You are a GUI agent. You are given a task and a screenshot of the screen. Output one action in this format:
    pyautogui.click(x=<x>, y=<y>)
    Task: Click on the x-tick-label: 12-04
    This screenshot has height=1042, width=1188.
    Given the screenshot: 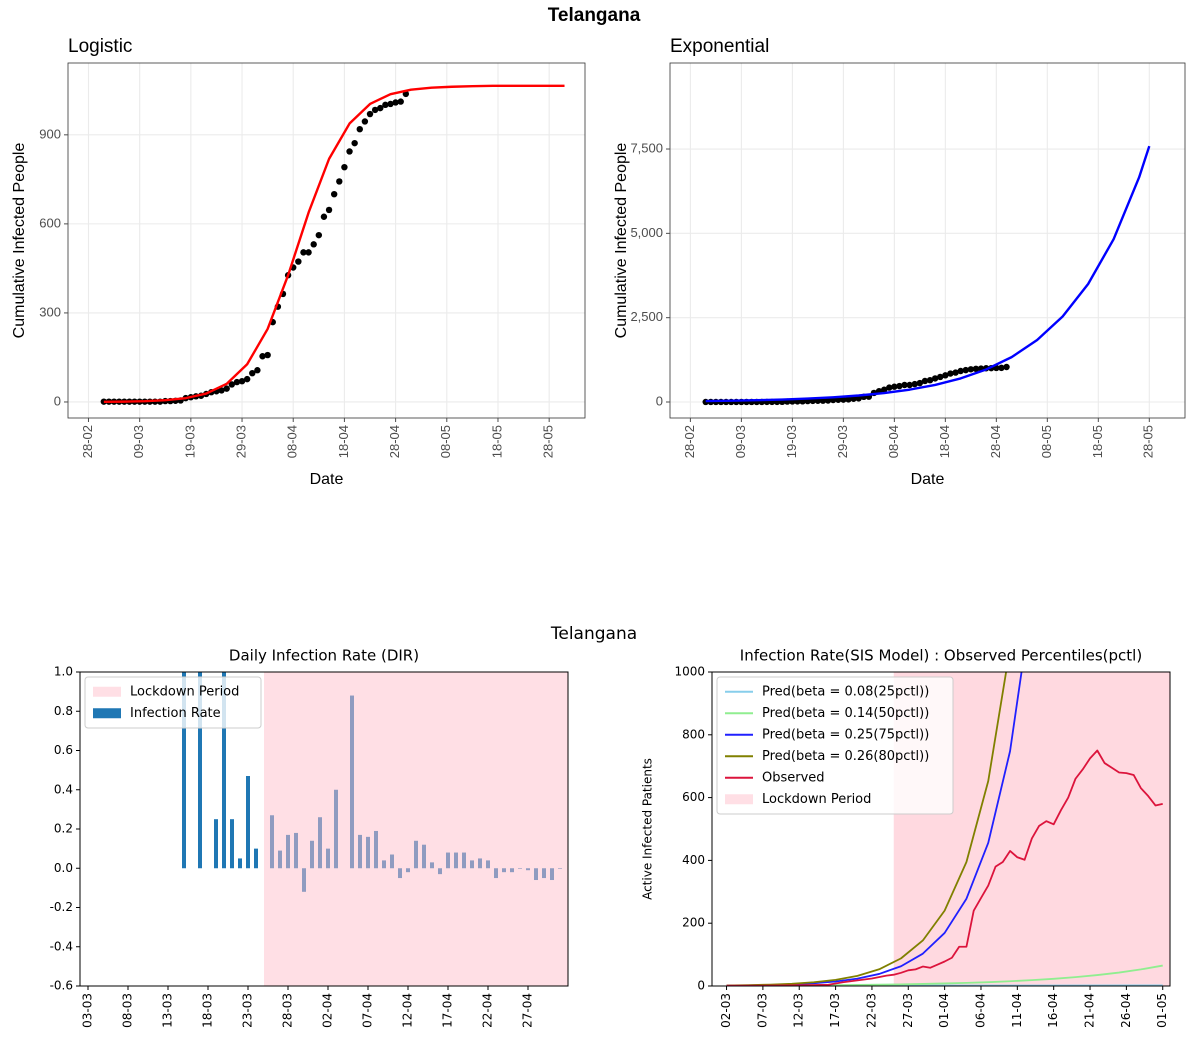 What is the action you would take?
    pyautogui.click(x=408, y=1010)
    